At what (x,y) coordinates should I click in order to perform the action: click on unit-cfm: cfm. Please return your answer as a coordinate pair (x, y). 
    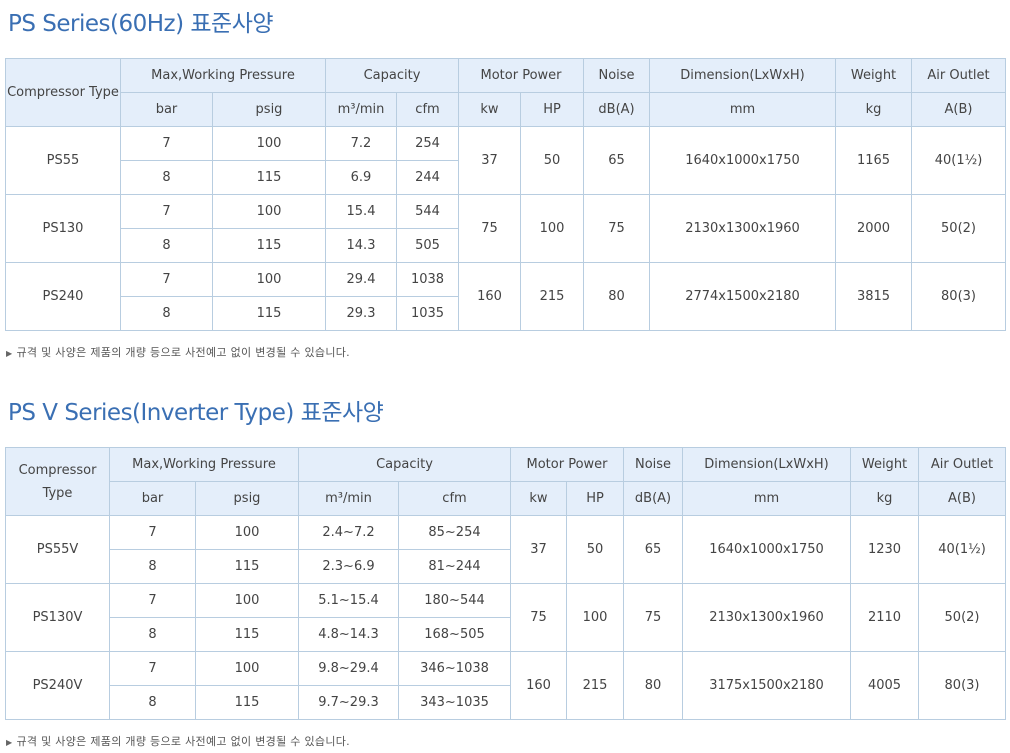
    Looking at the image, I should click on (454, 498).